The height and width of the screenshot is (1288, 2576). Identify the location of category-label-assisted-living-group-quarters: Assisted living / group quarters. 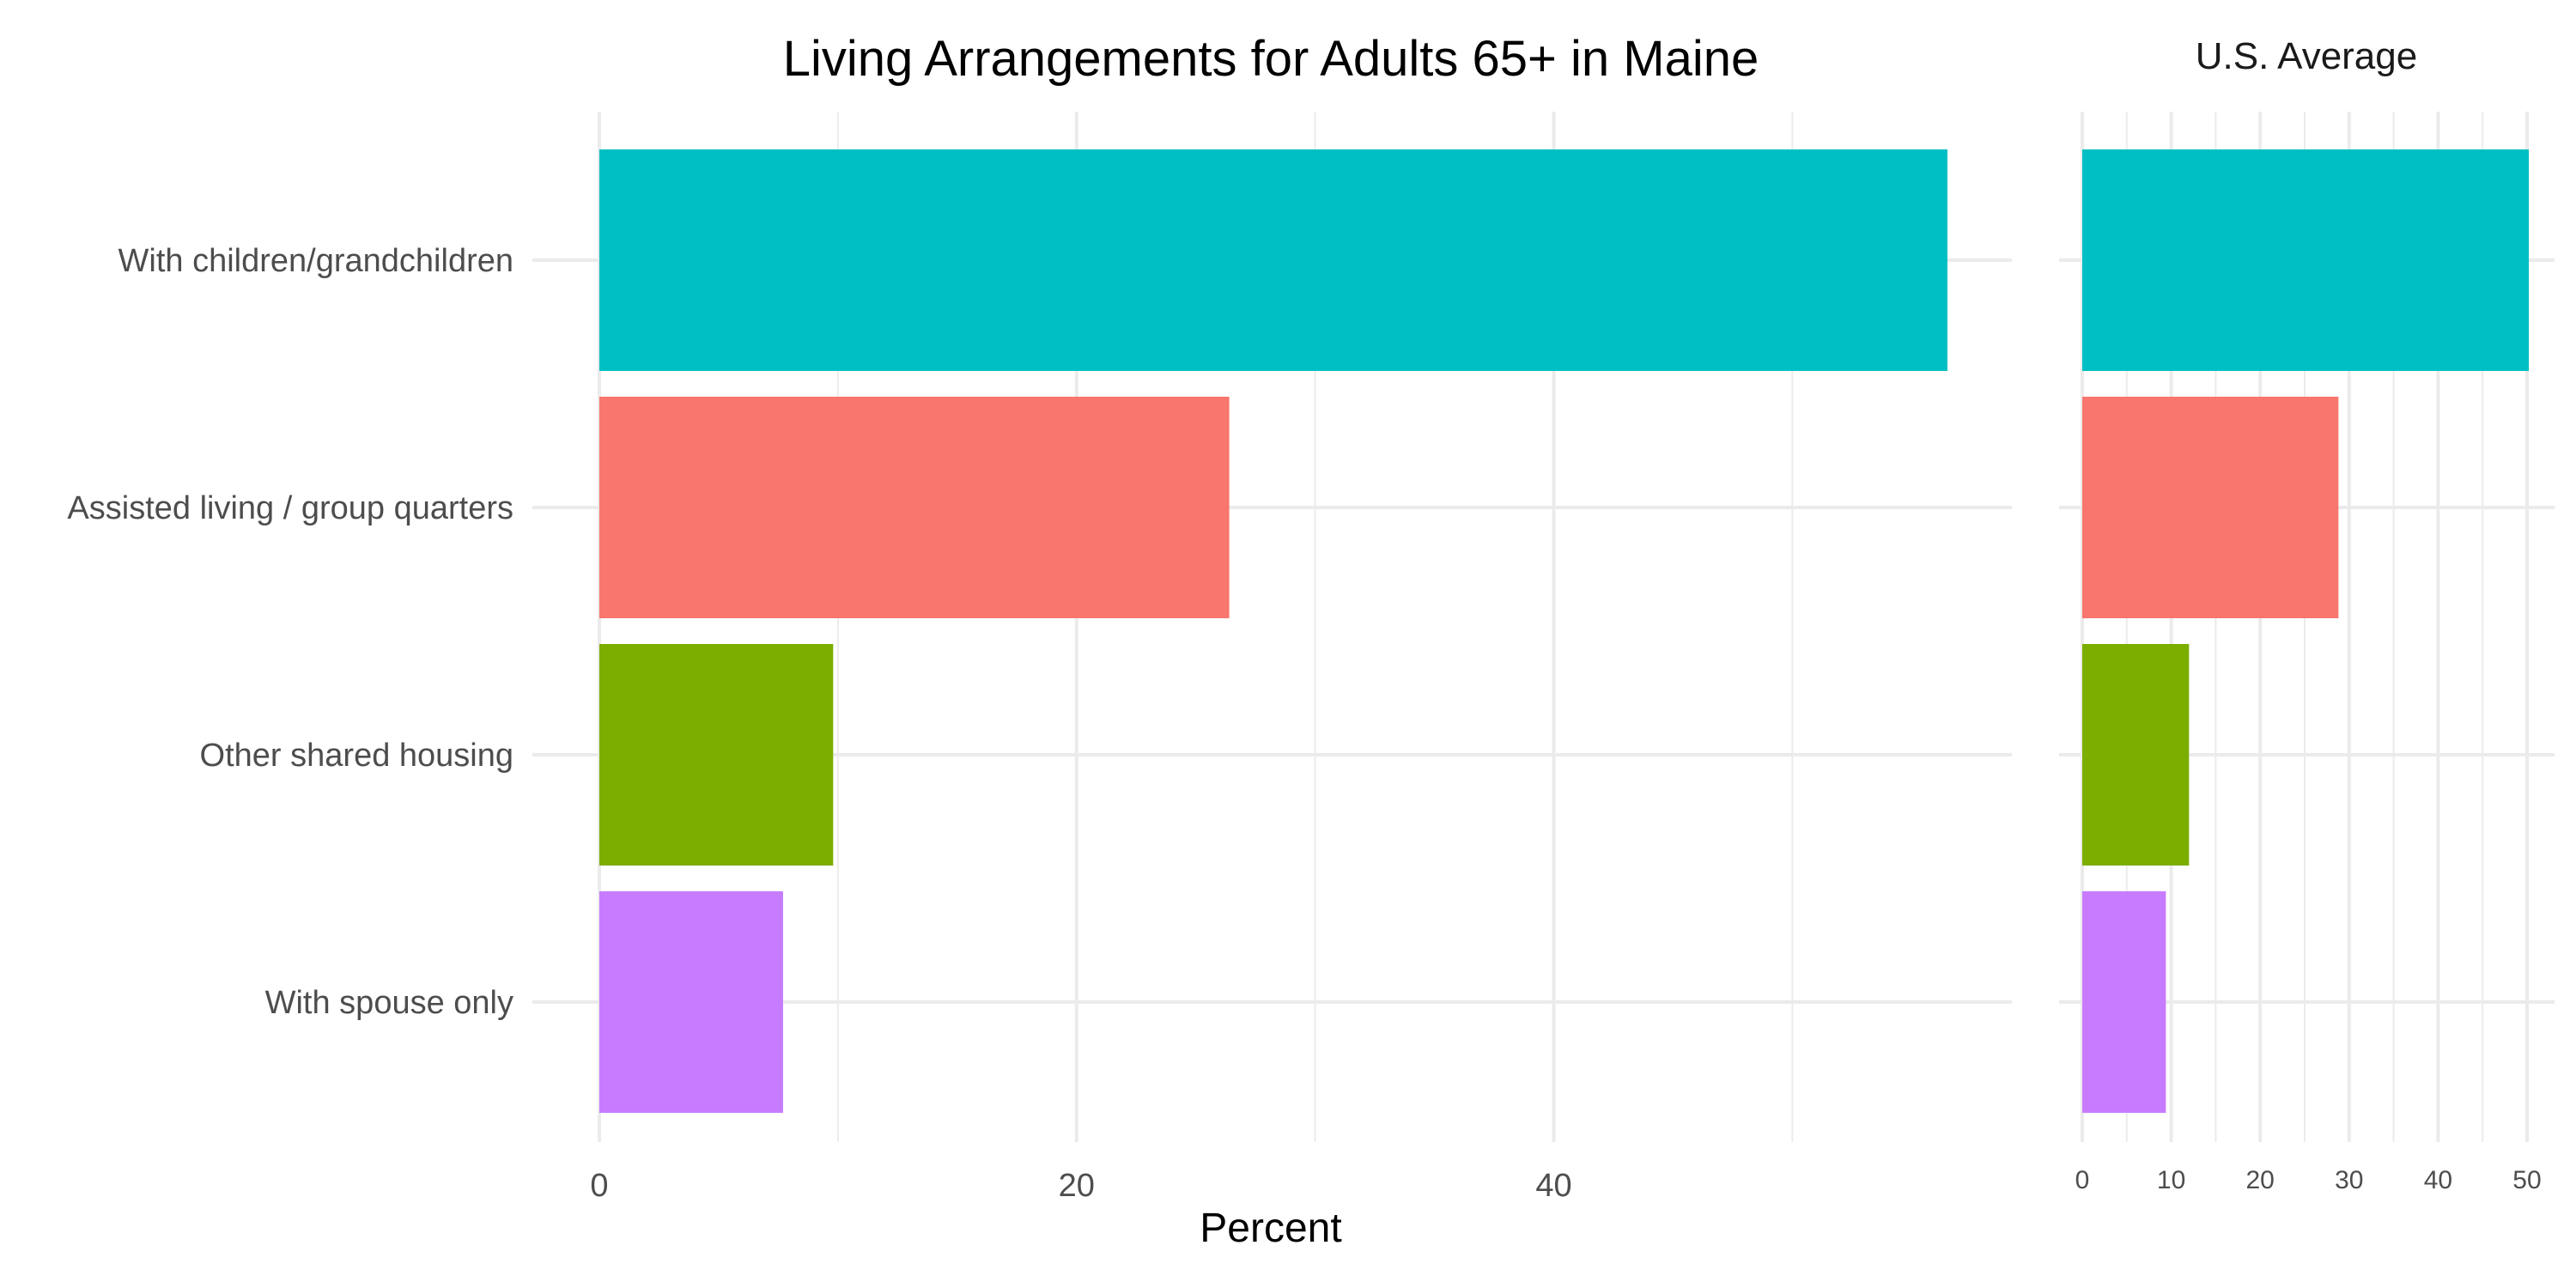
(290, 508).